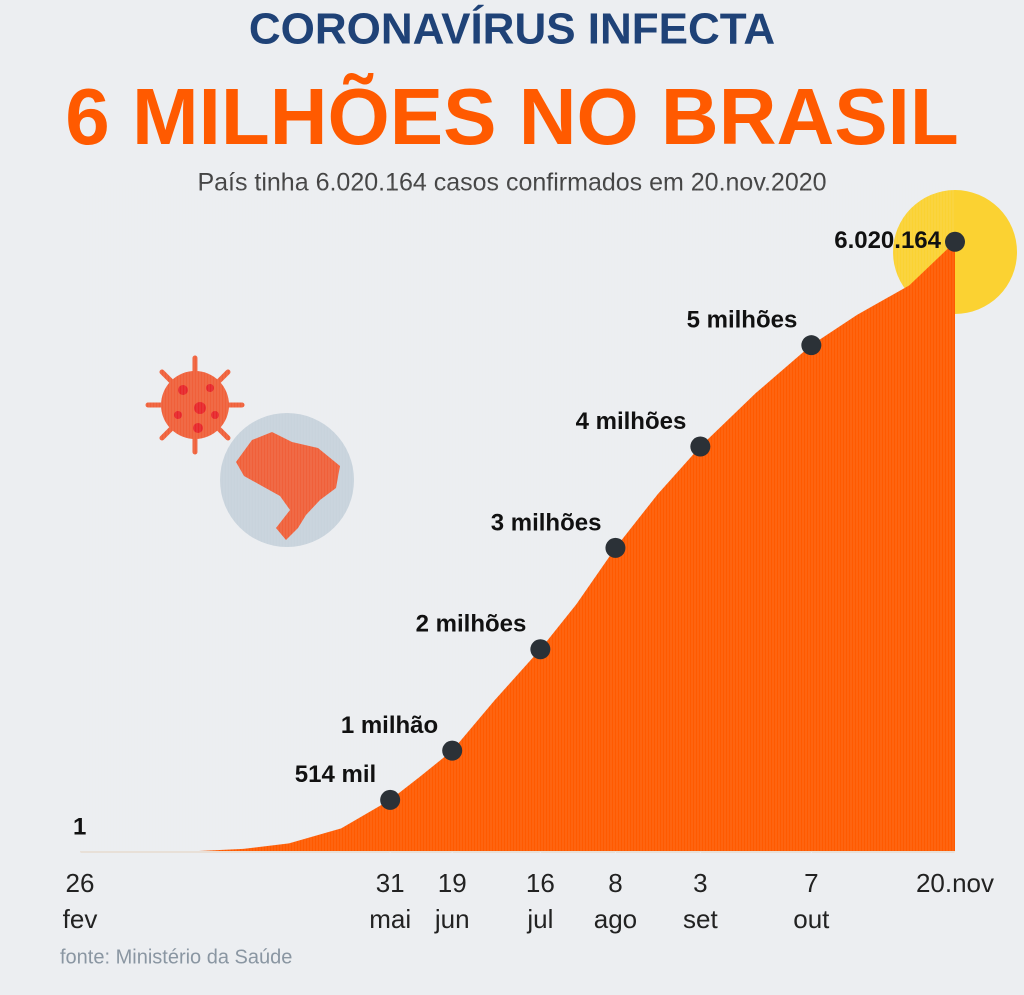 This screenshot has height=995, width=1024. What do you see at coordinates (511, 116) in the screenshot?
I see `headline: 6 MILHÕES NO BRASIL` at bounding box center [511, 116].